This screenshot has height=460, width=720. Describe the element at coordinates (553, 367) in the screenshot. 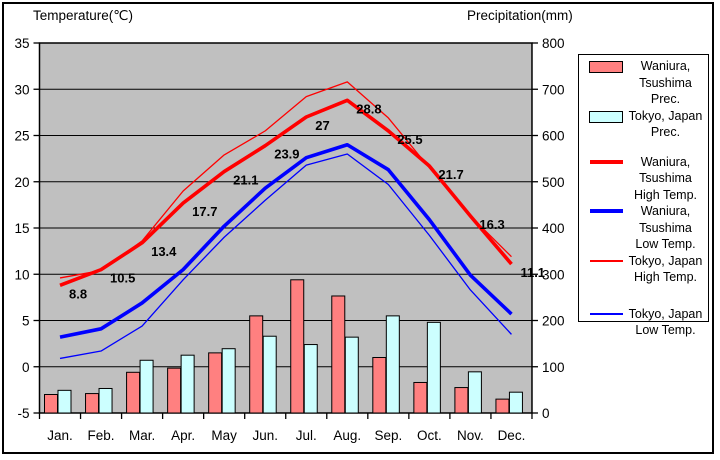

I see `precip-tick-label: 100` at that location.